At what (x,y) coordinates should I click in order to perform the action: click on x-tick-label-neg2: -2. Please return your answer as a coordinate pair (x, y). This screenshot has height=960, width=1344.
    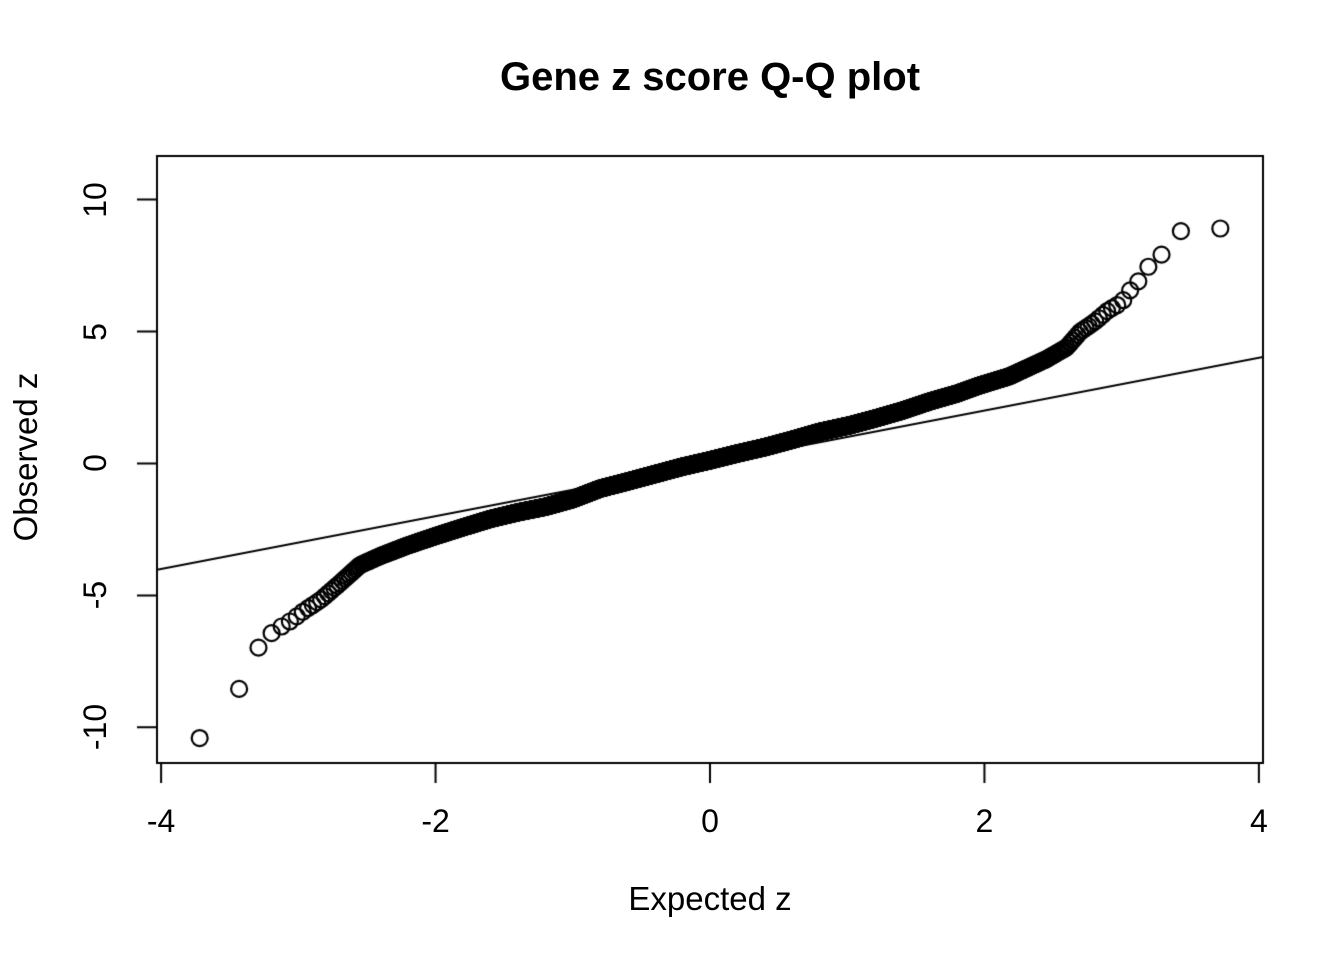
    Looking at the image, I should click on (435, 821).